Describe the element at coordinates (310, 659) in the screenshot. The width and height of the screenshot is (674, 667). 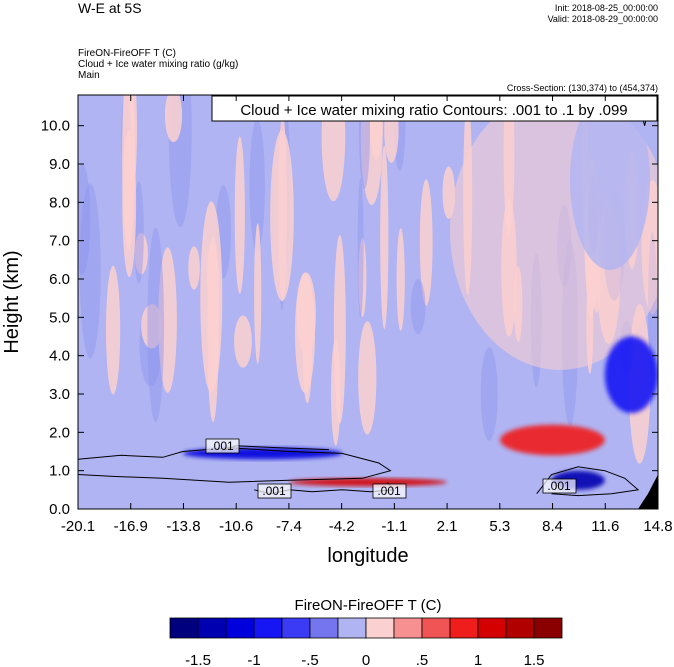
I see `colorbar-tick-label: -.5` at that location.